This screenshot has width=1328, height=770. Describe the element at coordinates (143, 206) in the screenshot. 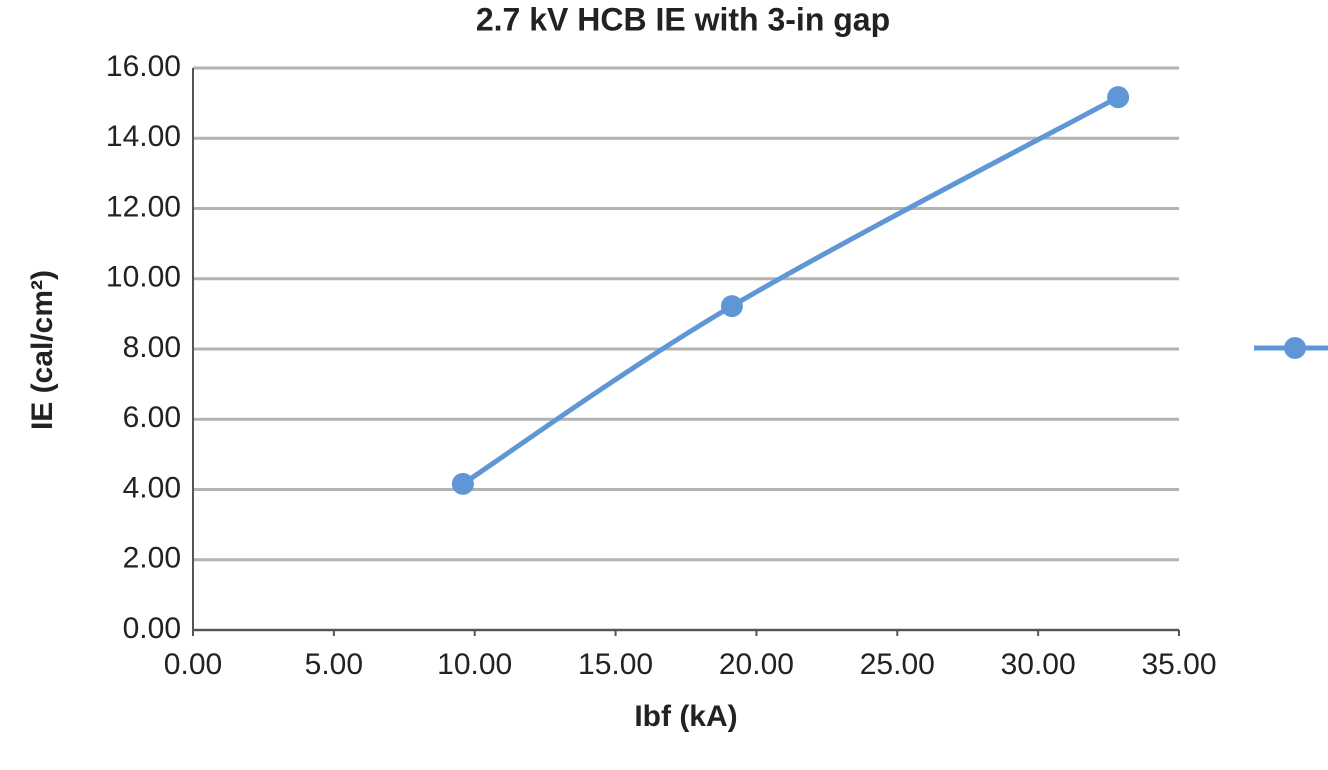

I see `y-tick-label: 12.00` at that location.